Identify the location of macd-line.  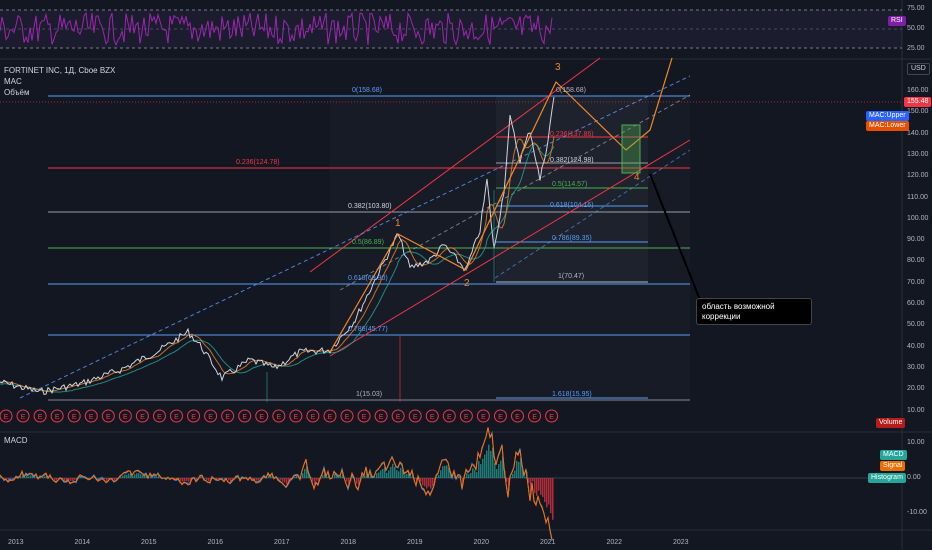
(276, 484).